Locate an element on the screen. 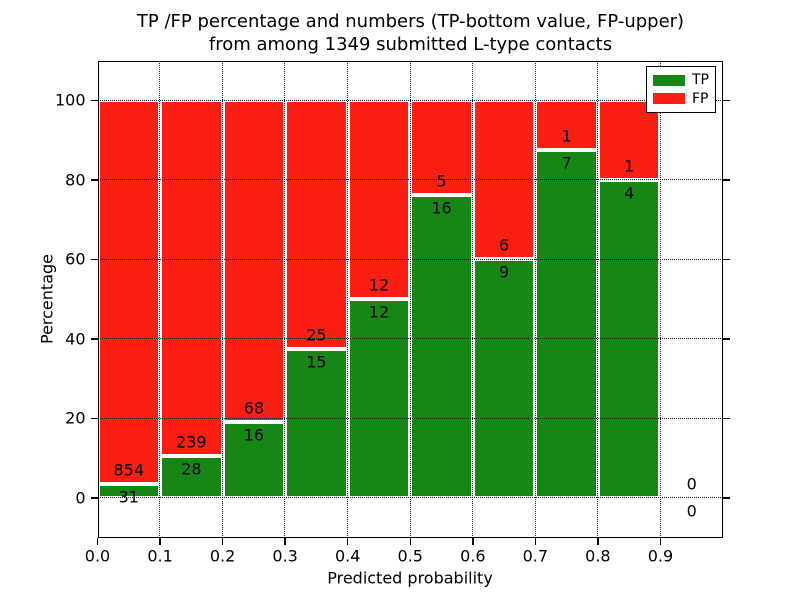  fp-count-label: 854 is located at coordinates (129, 470).